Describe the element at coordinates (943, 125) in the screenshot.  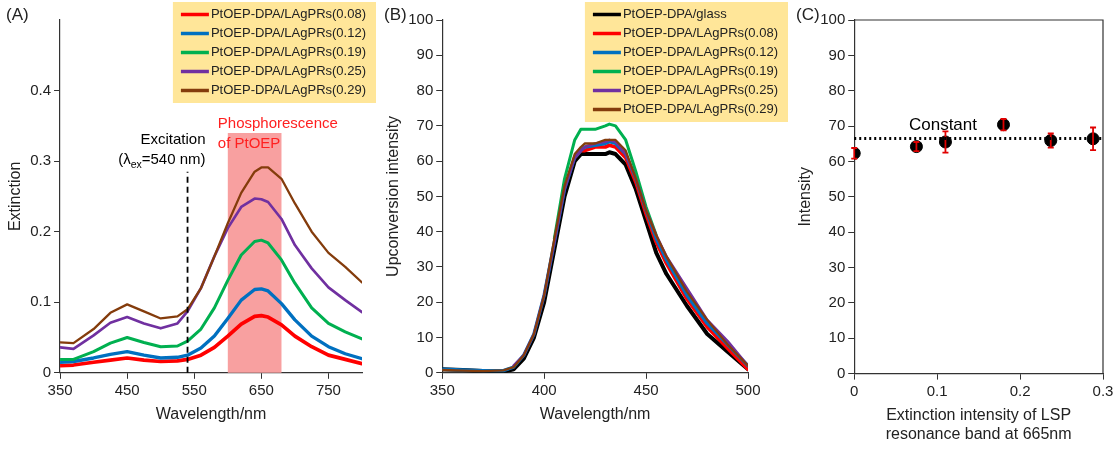
I see `ref-line-label: Constant` at that location.